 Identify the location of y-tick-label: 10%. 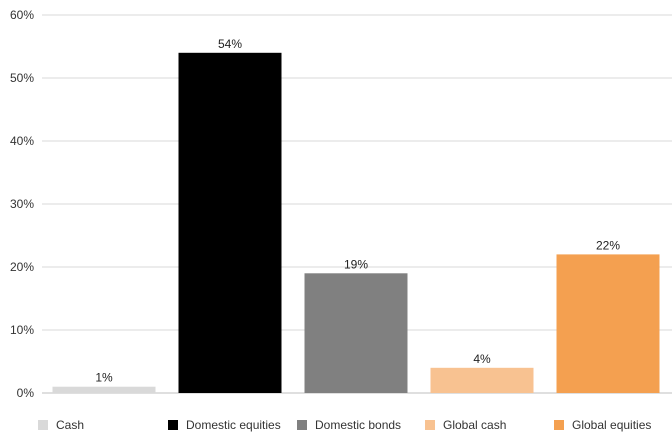
(22, 330).